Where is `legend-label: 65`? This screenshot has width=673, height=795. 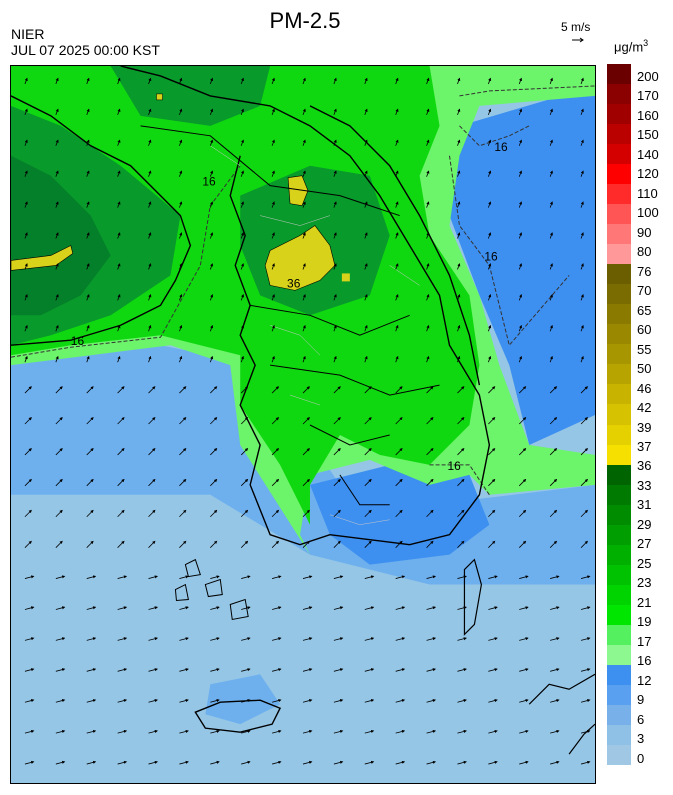
legend-label: 65 is located at coordinates (644, 310).